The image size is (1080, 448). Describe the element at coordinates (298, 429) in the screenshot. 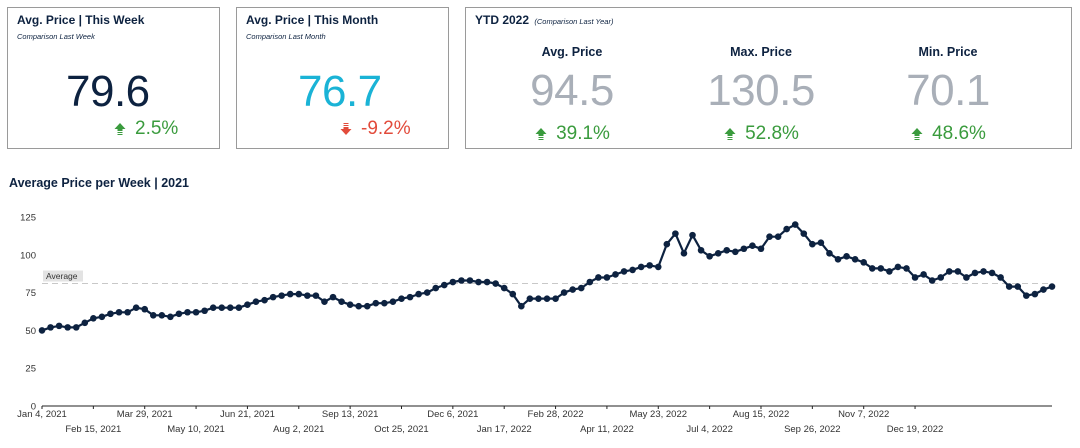

I see `x-tick-label: Aug 2, 2021` at that location.